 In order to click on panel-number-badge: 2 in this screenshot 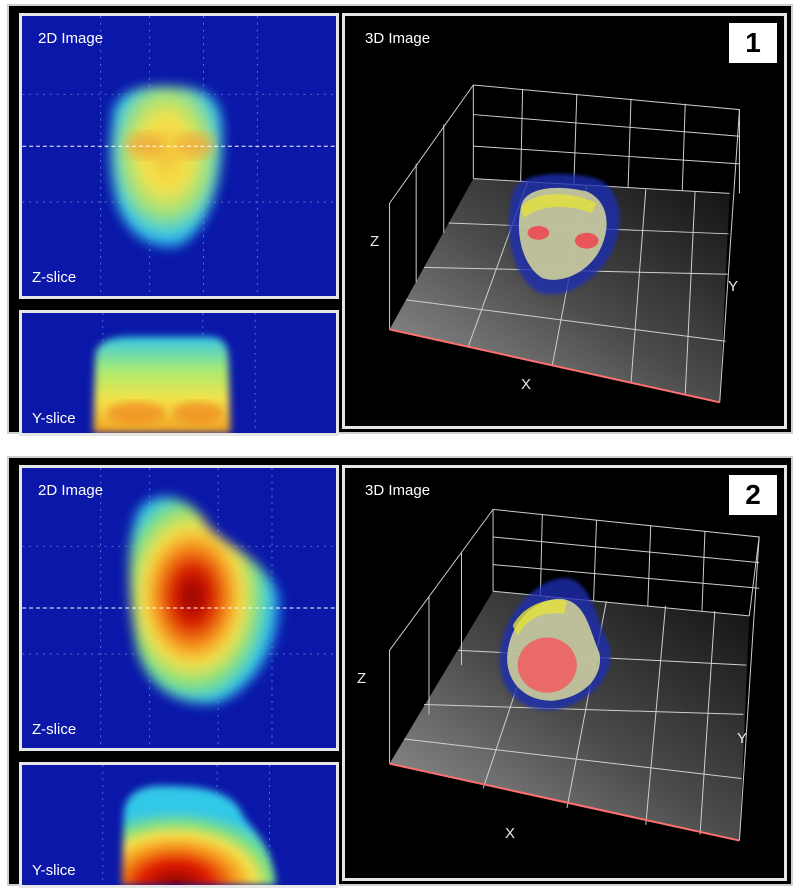, I will do `click(753, 495)`.